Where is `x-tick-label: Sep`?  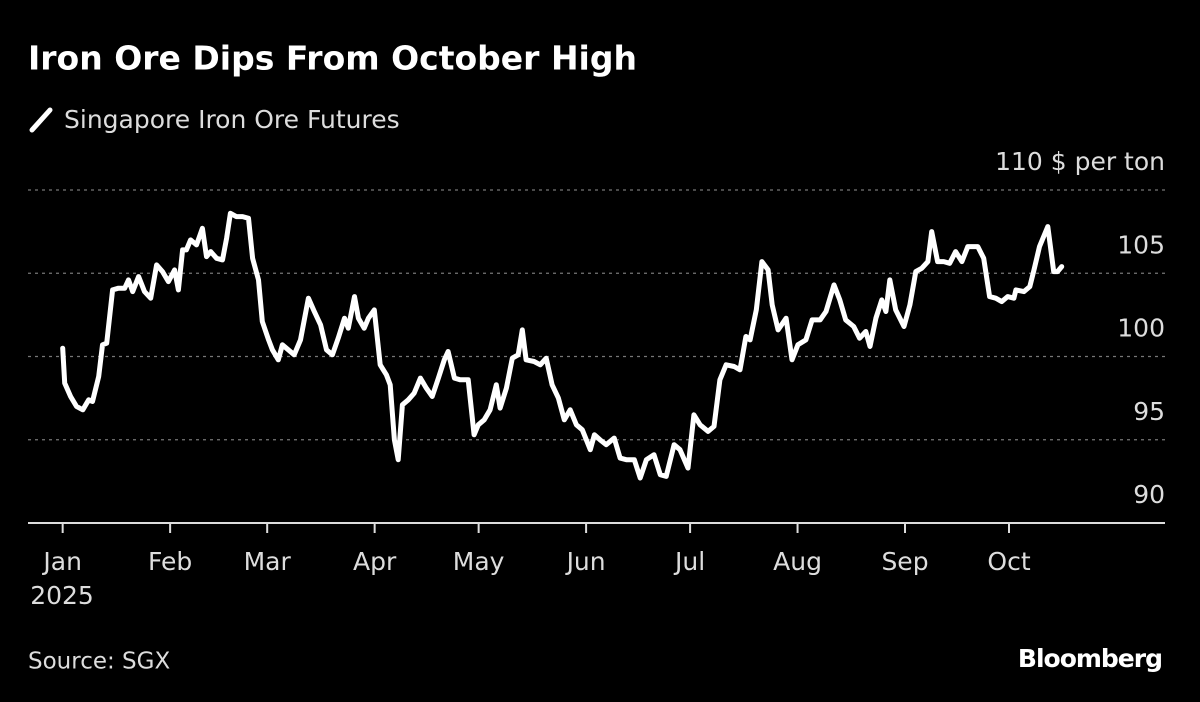 x-tick-label: Sep is located at coordinates (904, 561).